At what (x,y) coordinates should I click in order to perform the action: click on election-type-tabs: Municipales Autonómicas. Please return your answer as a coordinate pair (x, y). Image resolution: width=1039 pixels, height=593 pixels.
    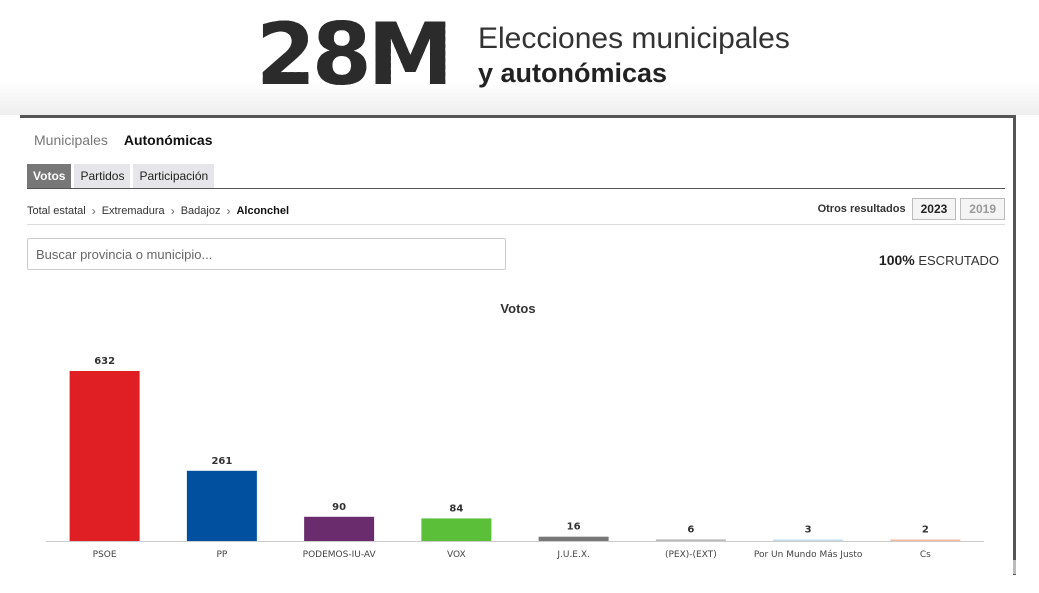
    Looking at the image, I should click on (129, 140).